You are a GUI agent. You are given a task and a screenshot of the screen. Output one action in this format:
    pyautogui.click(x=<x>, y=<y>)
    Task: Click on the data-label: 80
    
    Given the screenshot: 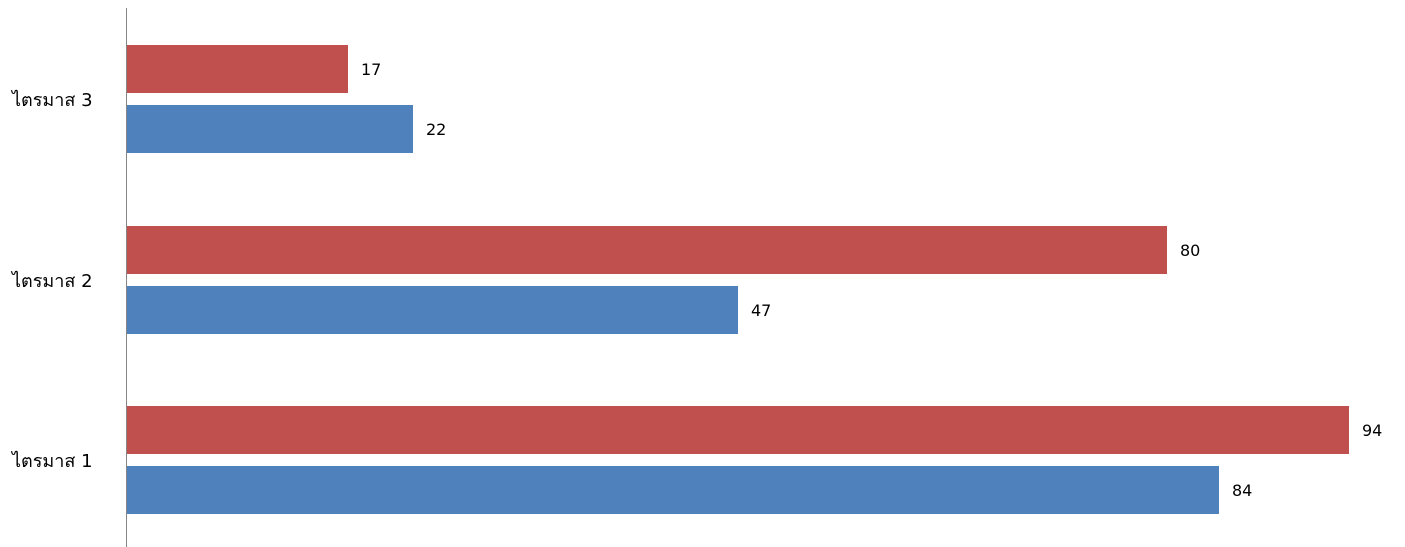 What is the action you would take?
    pyautogui.click(x=1190, y=250)
    